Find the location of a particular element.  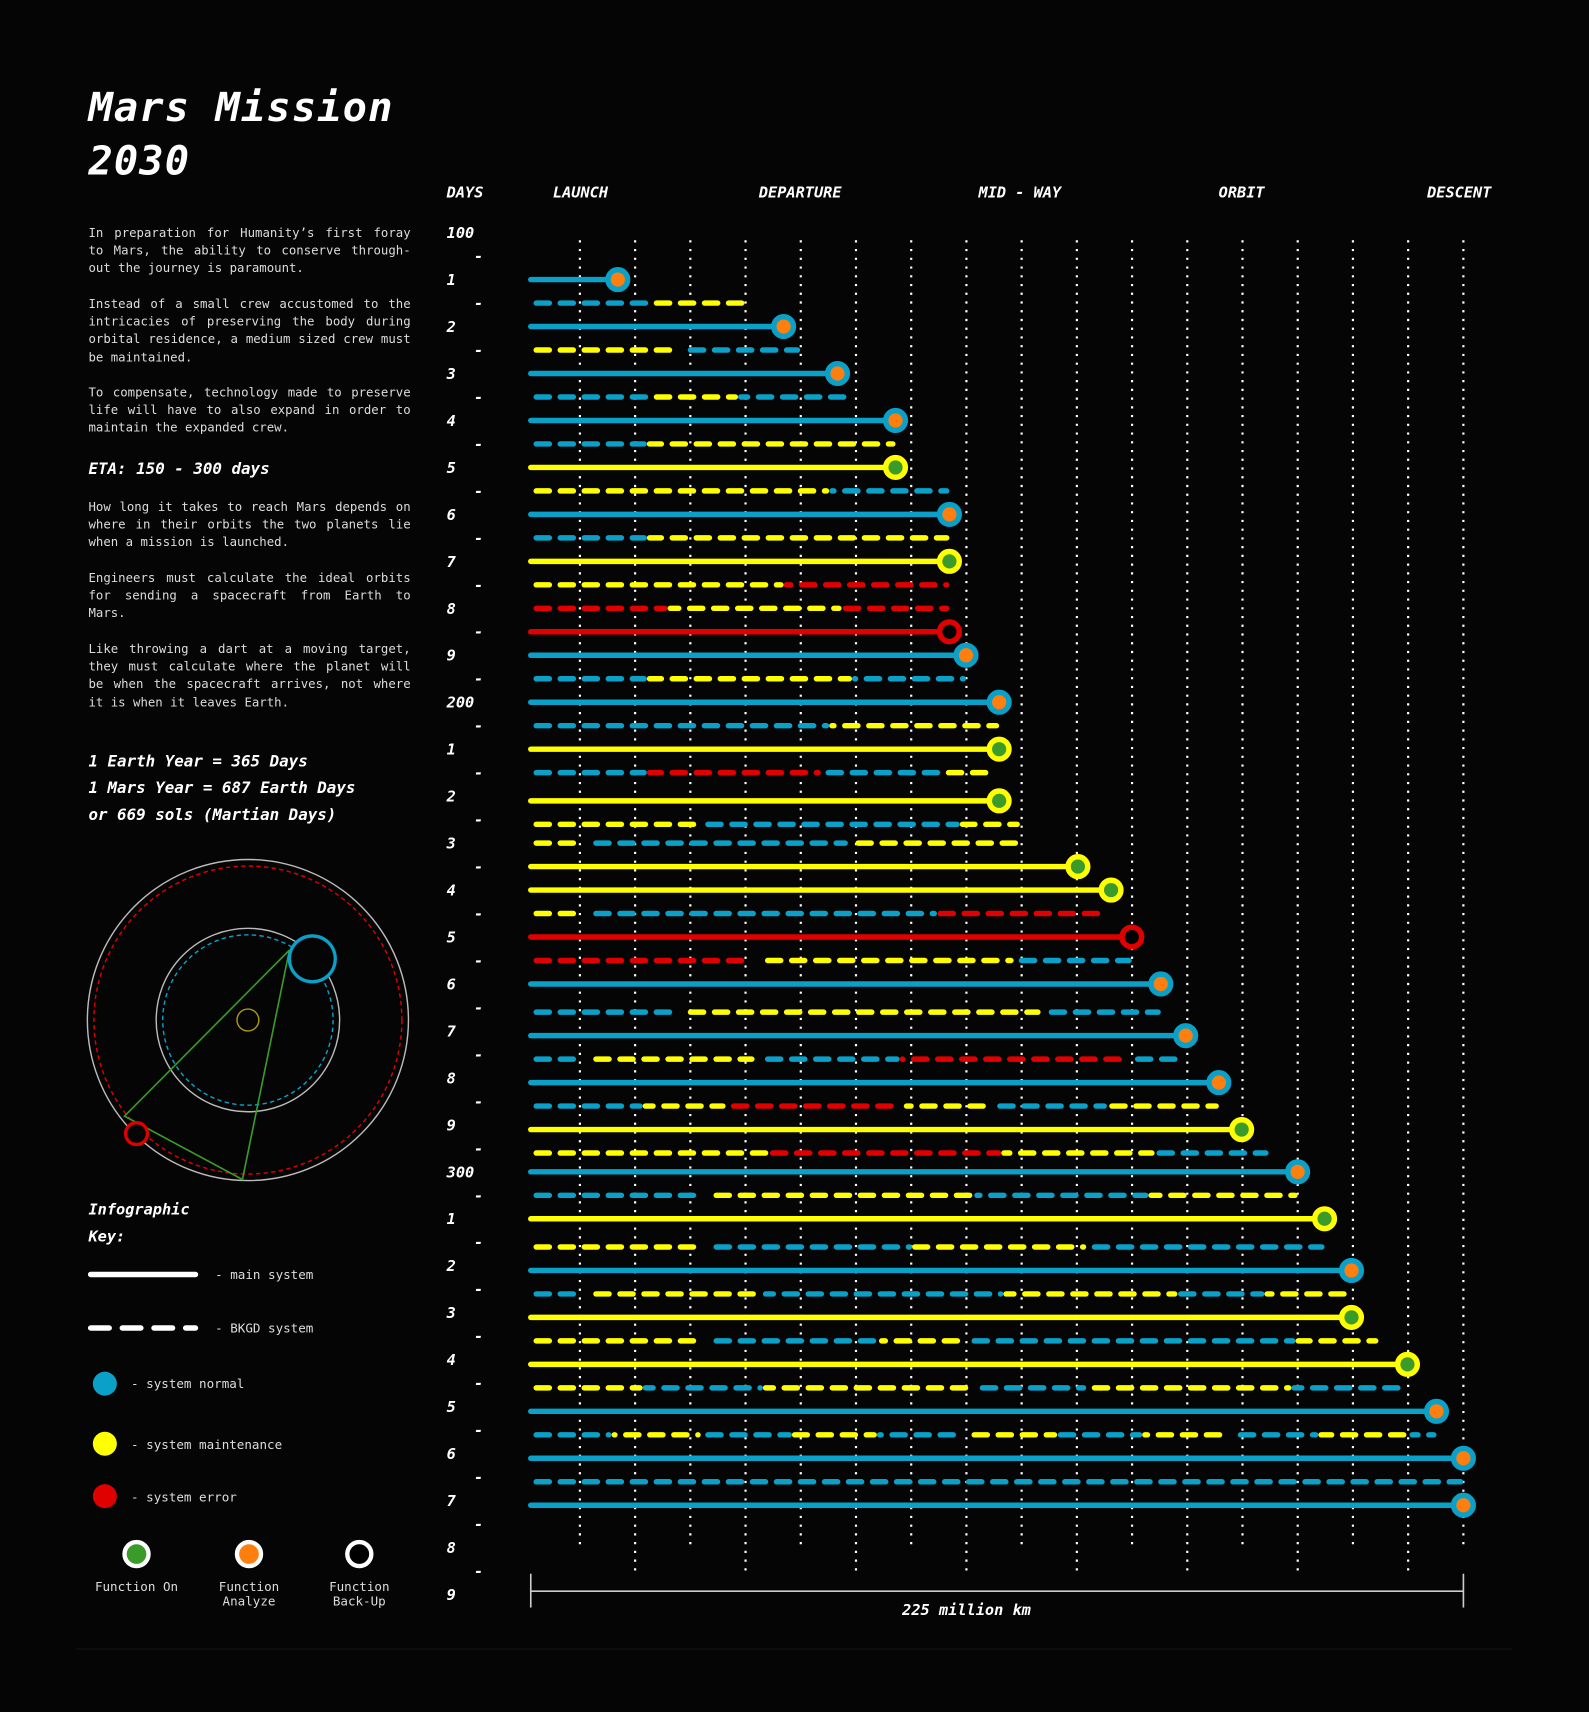

trajectory-lines is located at coordinates (207, 1065).